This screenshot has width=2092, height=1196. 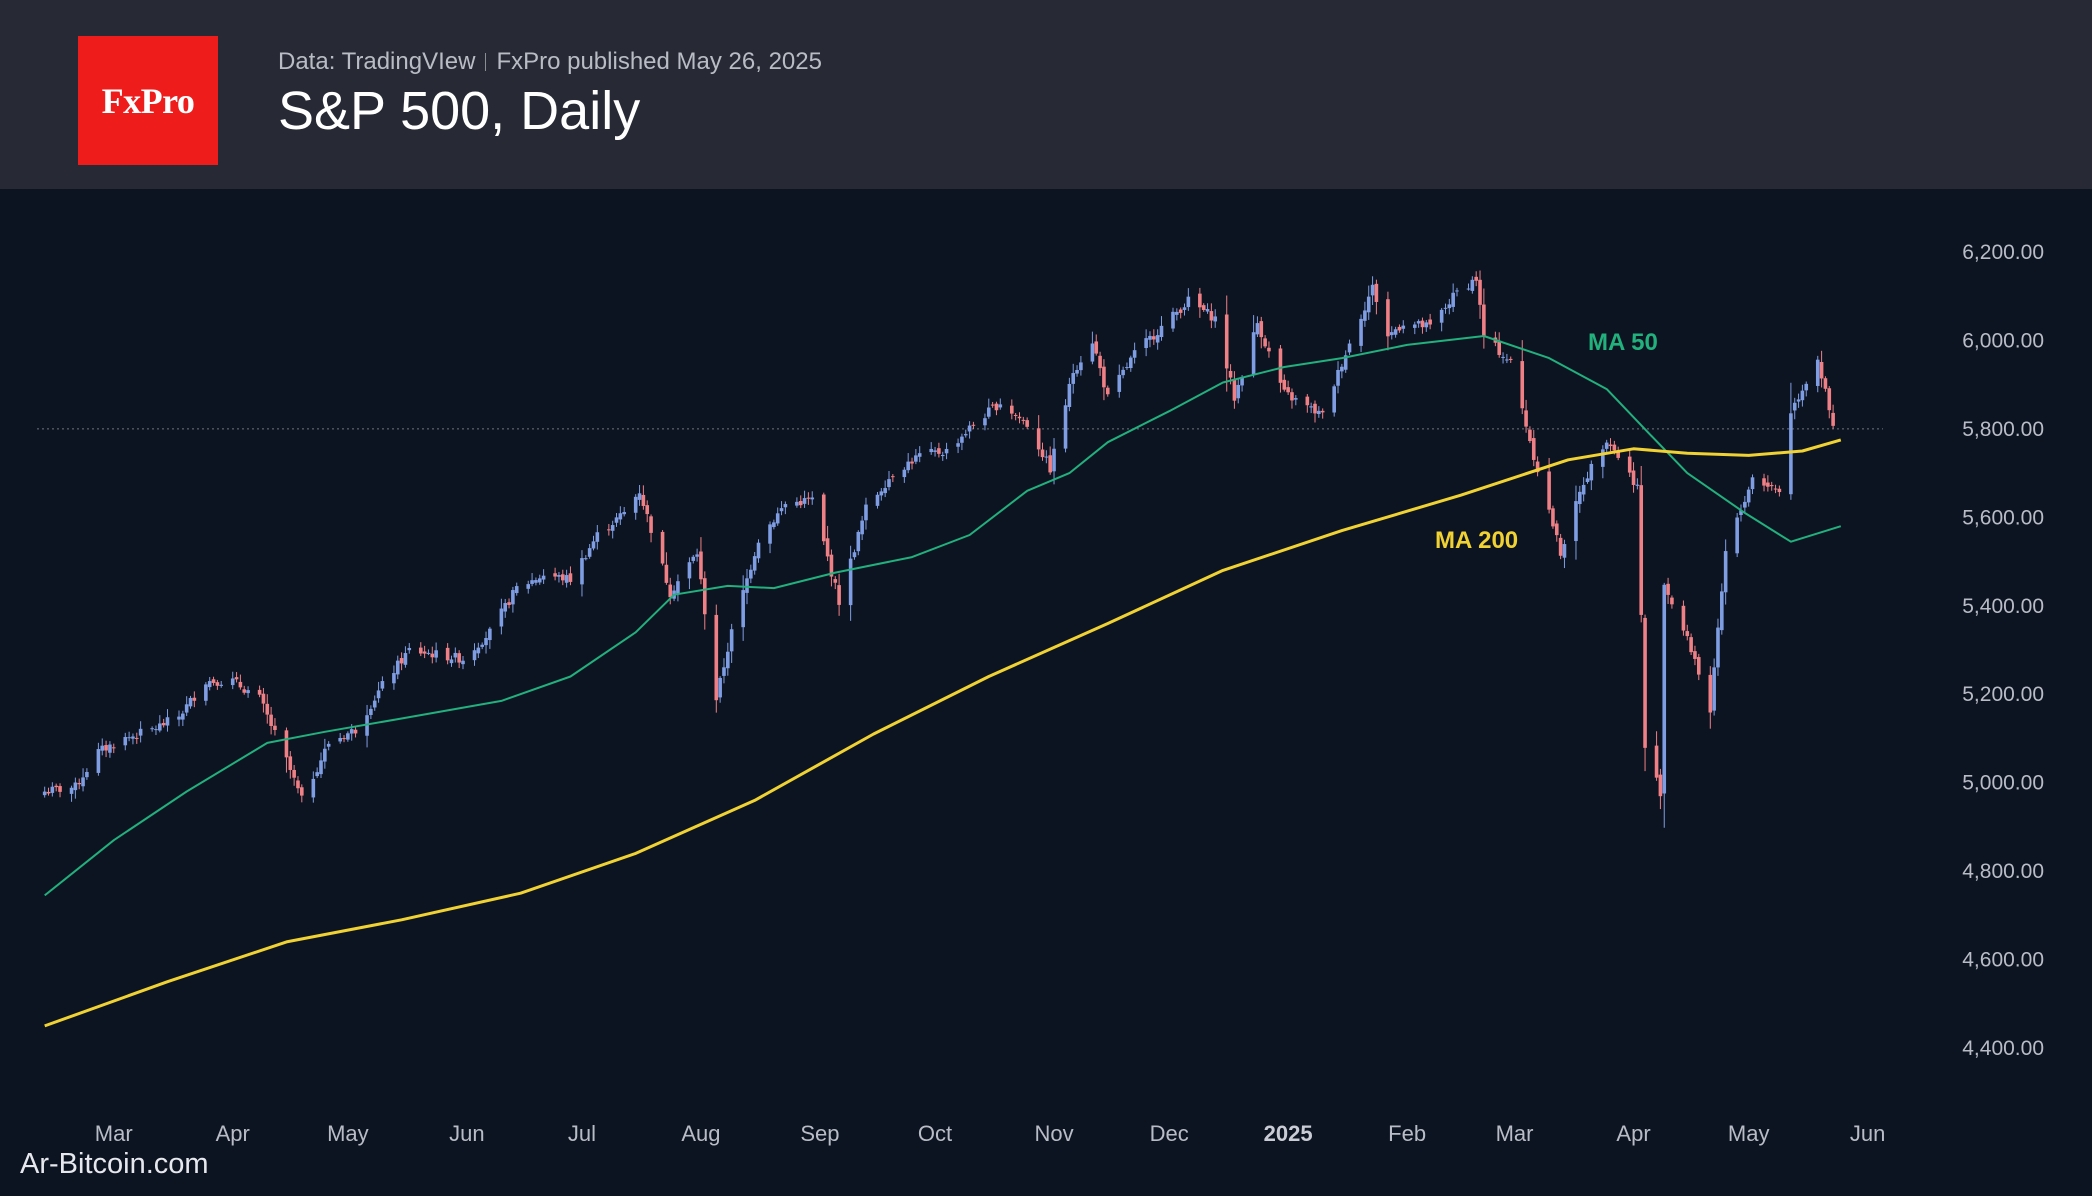 I want to click on x-tick-label: Mar, so click(x=114, y=1133).